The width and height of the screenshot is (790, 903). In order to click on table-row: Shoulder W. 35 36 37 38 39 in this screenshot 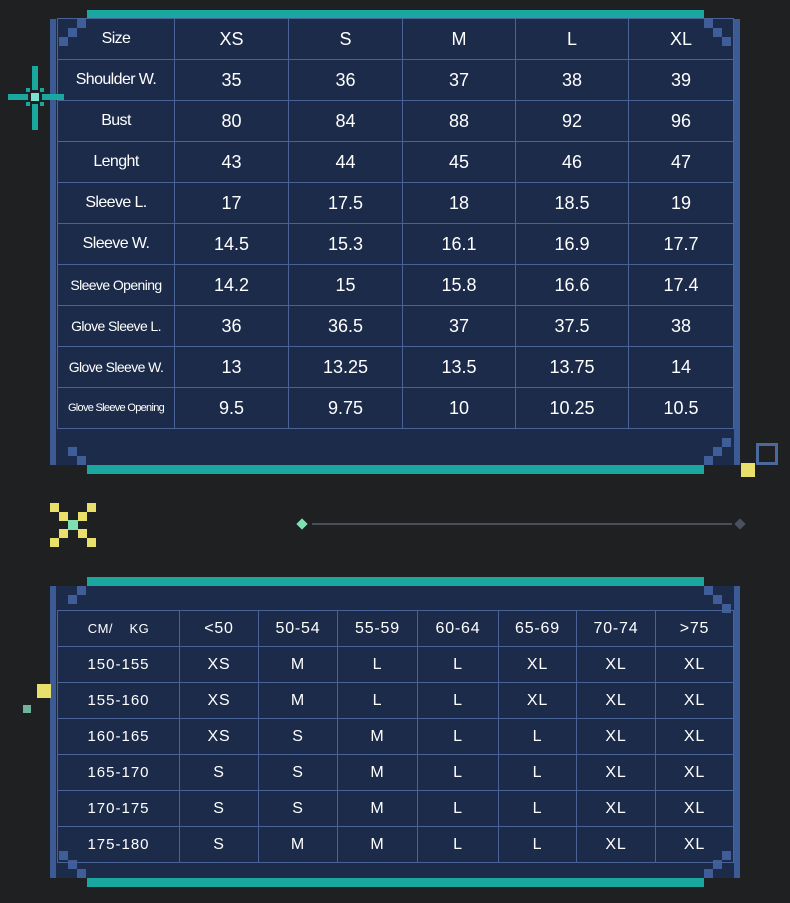, I will do `click(395, 80)`.